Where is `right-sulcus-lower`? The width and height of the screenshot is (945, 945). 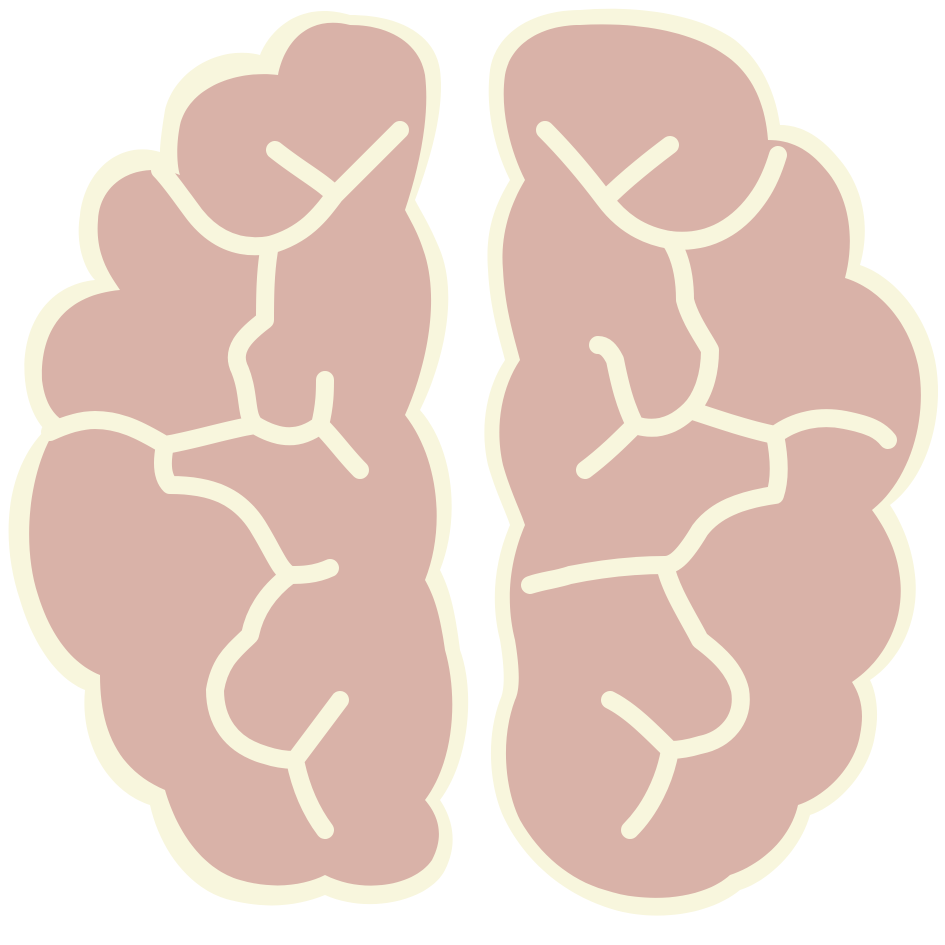
right-sulcus-lower is located at coordinates (654, 632).